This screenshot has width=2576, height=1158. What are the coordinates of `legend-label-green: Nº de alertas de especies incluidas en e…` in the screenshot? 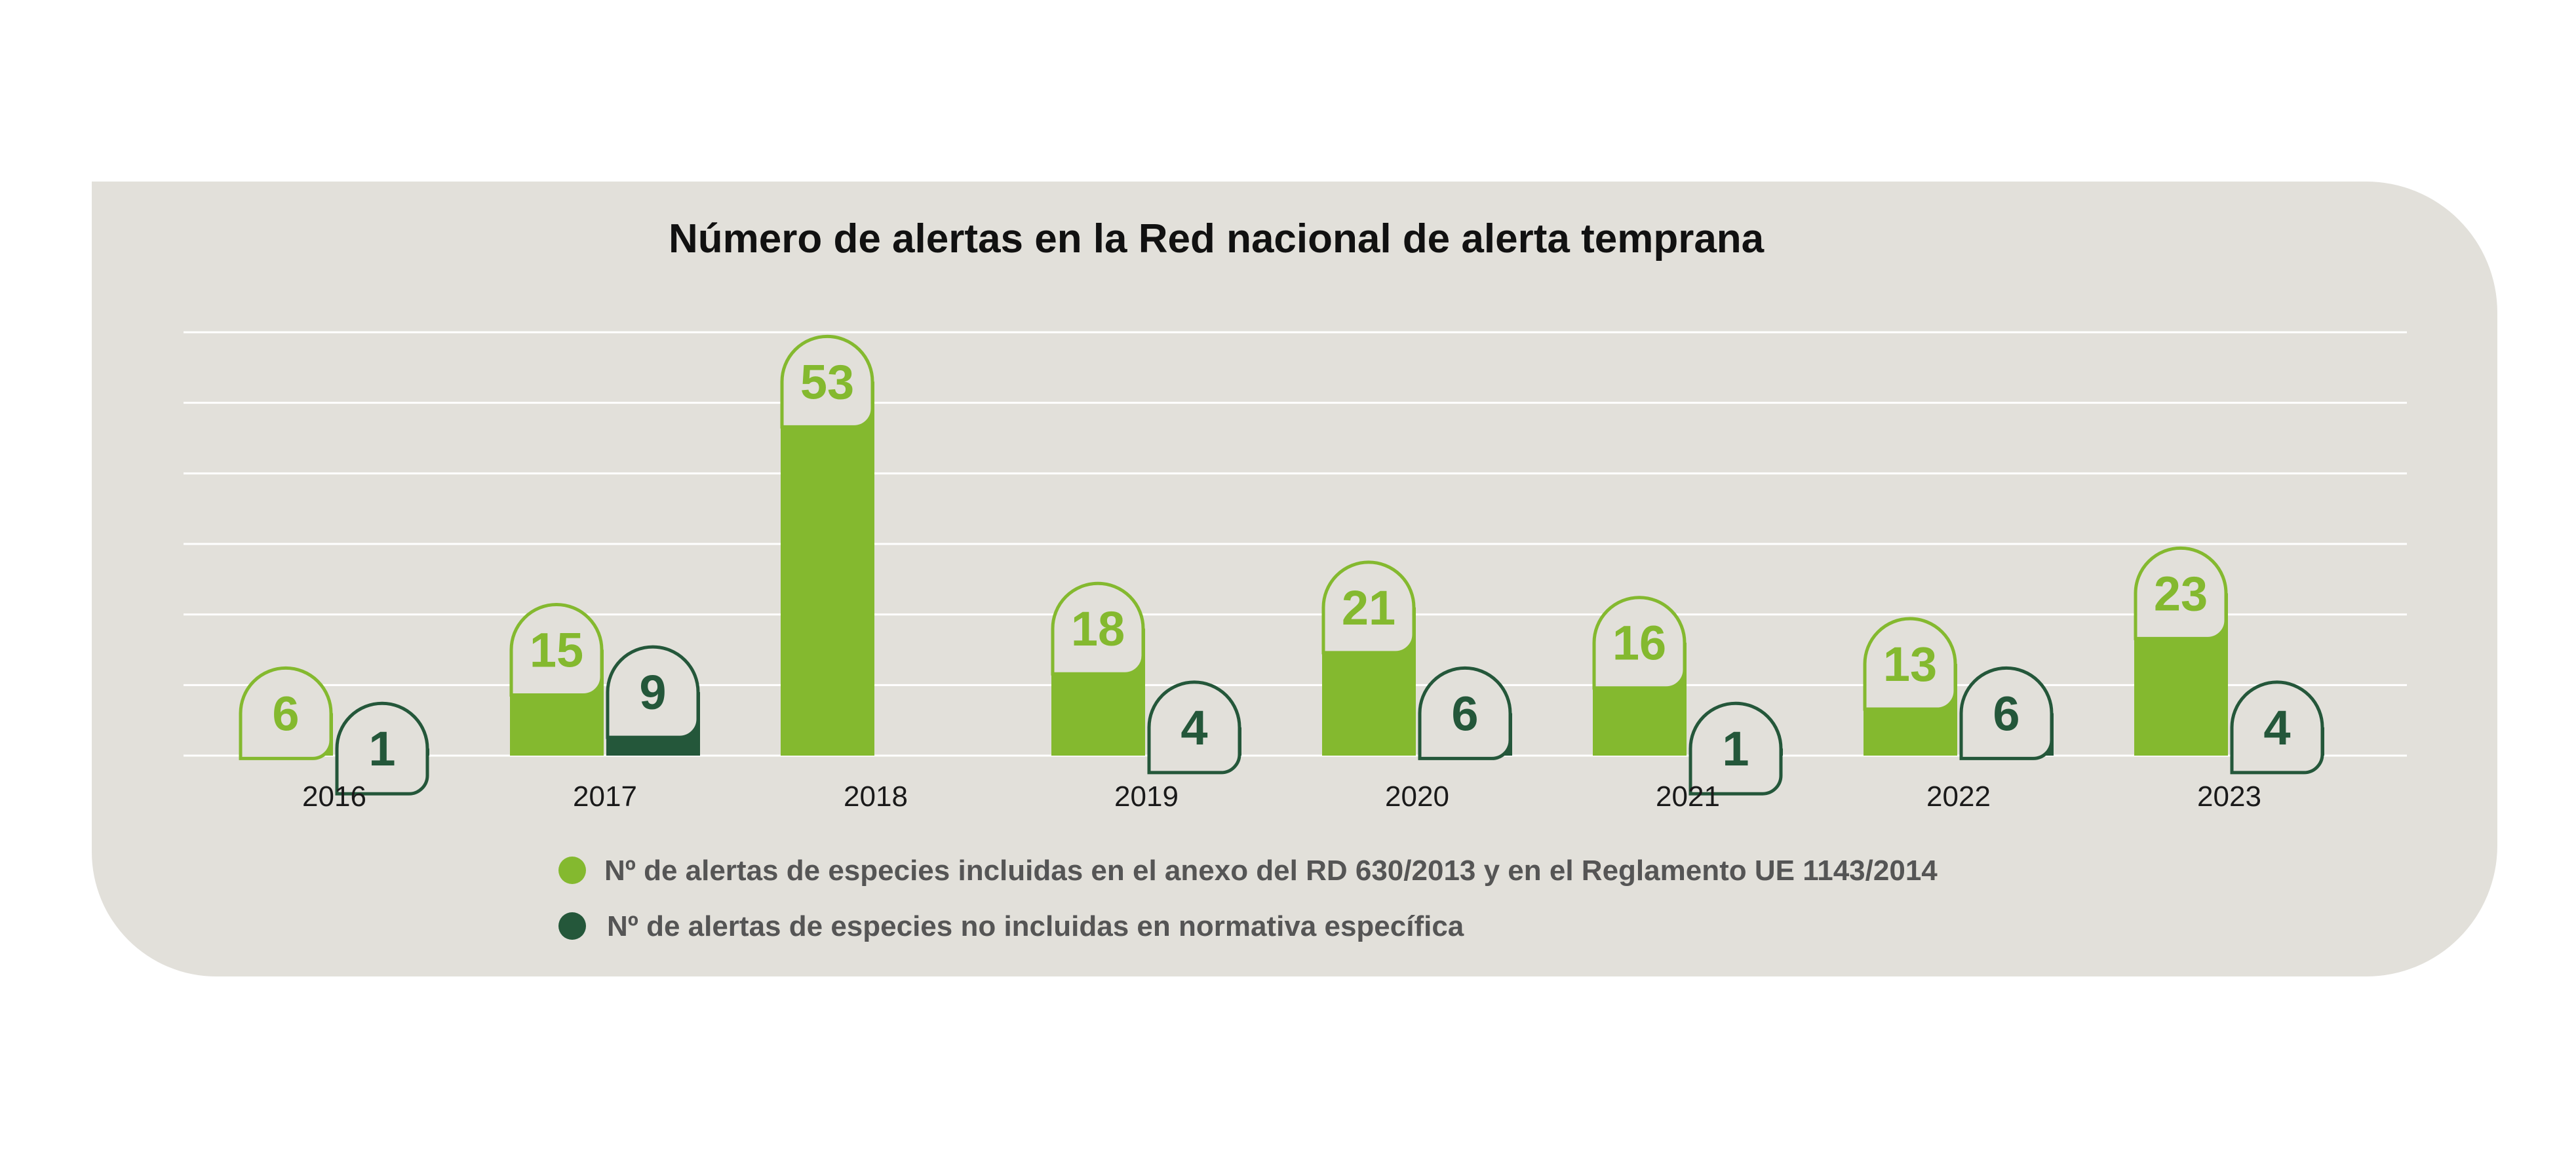 It's located at (1271, 871).